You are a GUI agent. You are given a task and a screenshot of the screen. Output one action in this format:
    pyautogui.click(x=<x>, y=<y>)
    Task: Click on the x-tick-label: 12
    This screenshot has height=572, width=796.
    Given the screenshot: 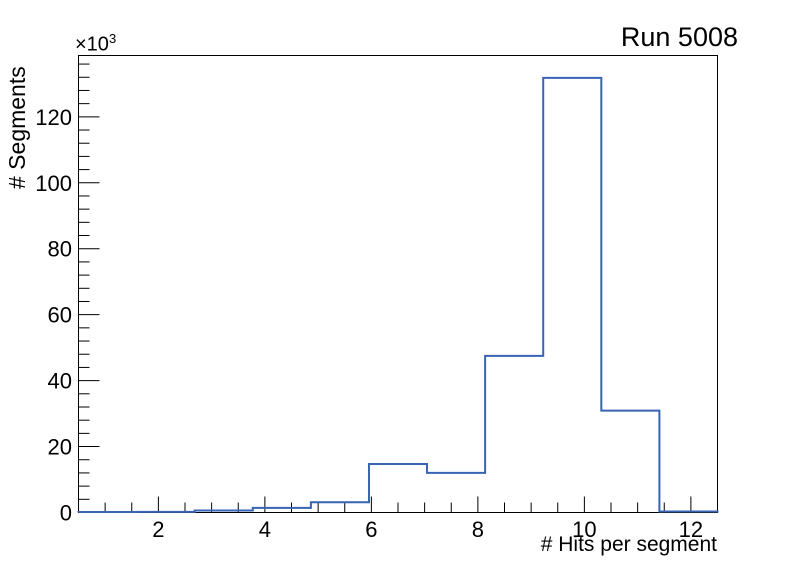 What is the action you would take?
    pyautogui.click(x=691, y=529)
    